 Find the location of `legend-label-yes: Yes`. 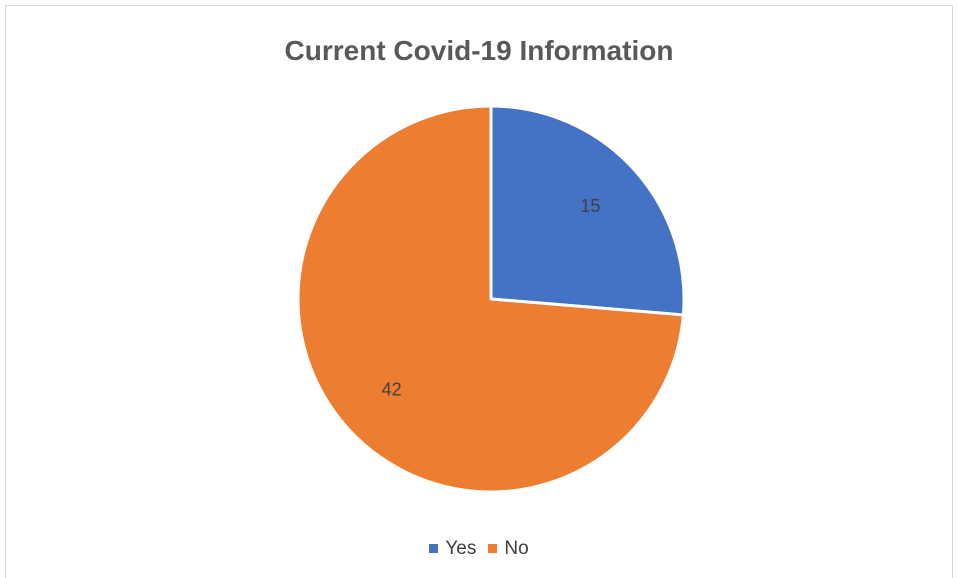

legend-label-yes: Yes is located at coordinates (461, 548).